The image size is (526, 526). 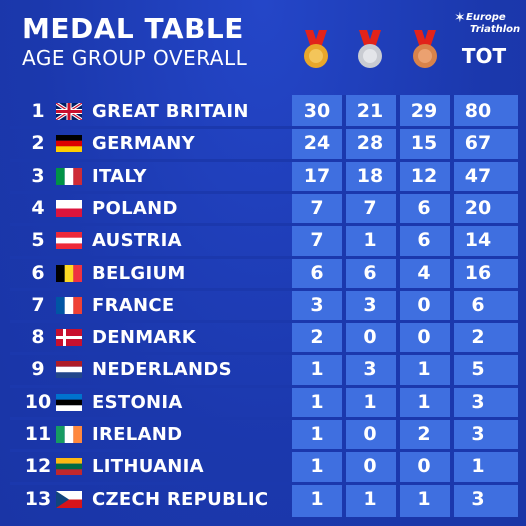 I want to click on logo-line-1: Europe, so click(x=486, y=17).